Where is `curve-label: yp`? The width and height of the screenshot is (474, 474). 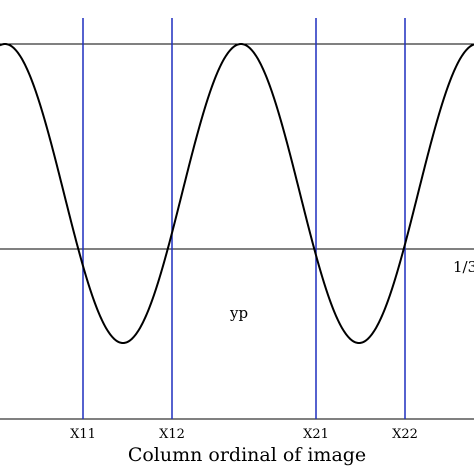
curve-label: yp is located at coordinates (238, 313).